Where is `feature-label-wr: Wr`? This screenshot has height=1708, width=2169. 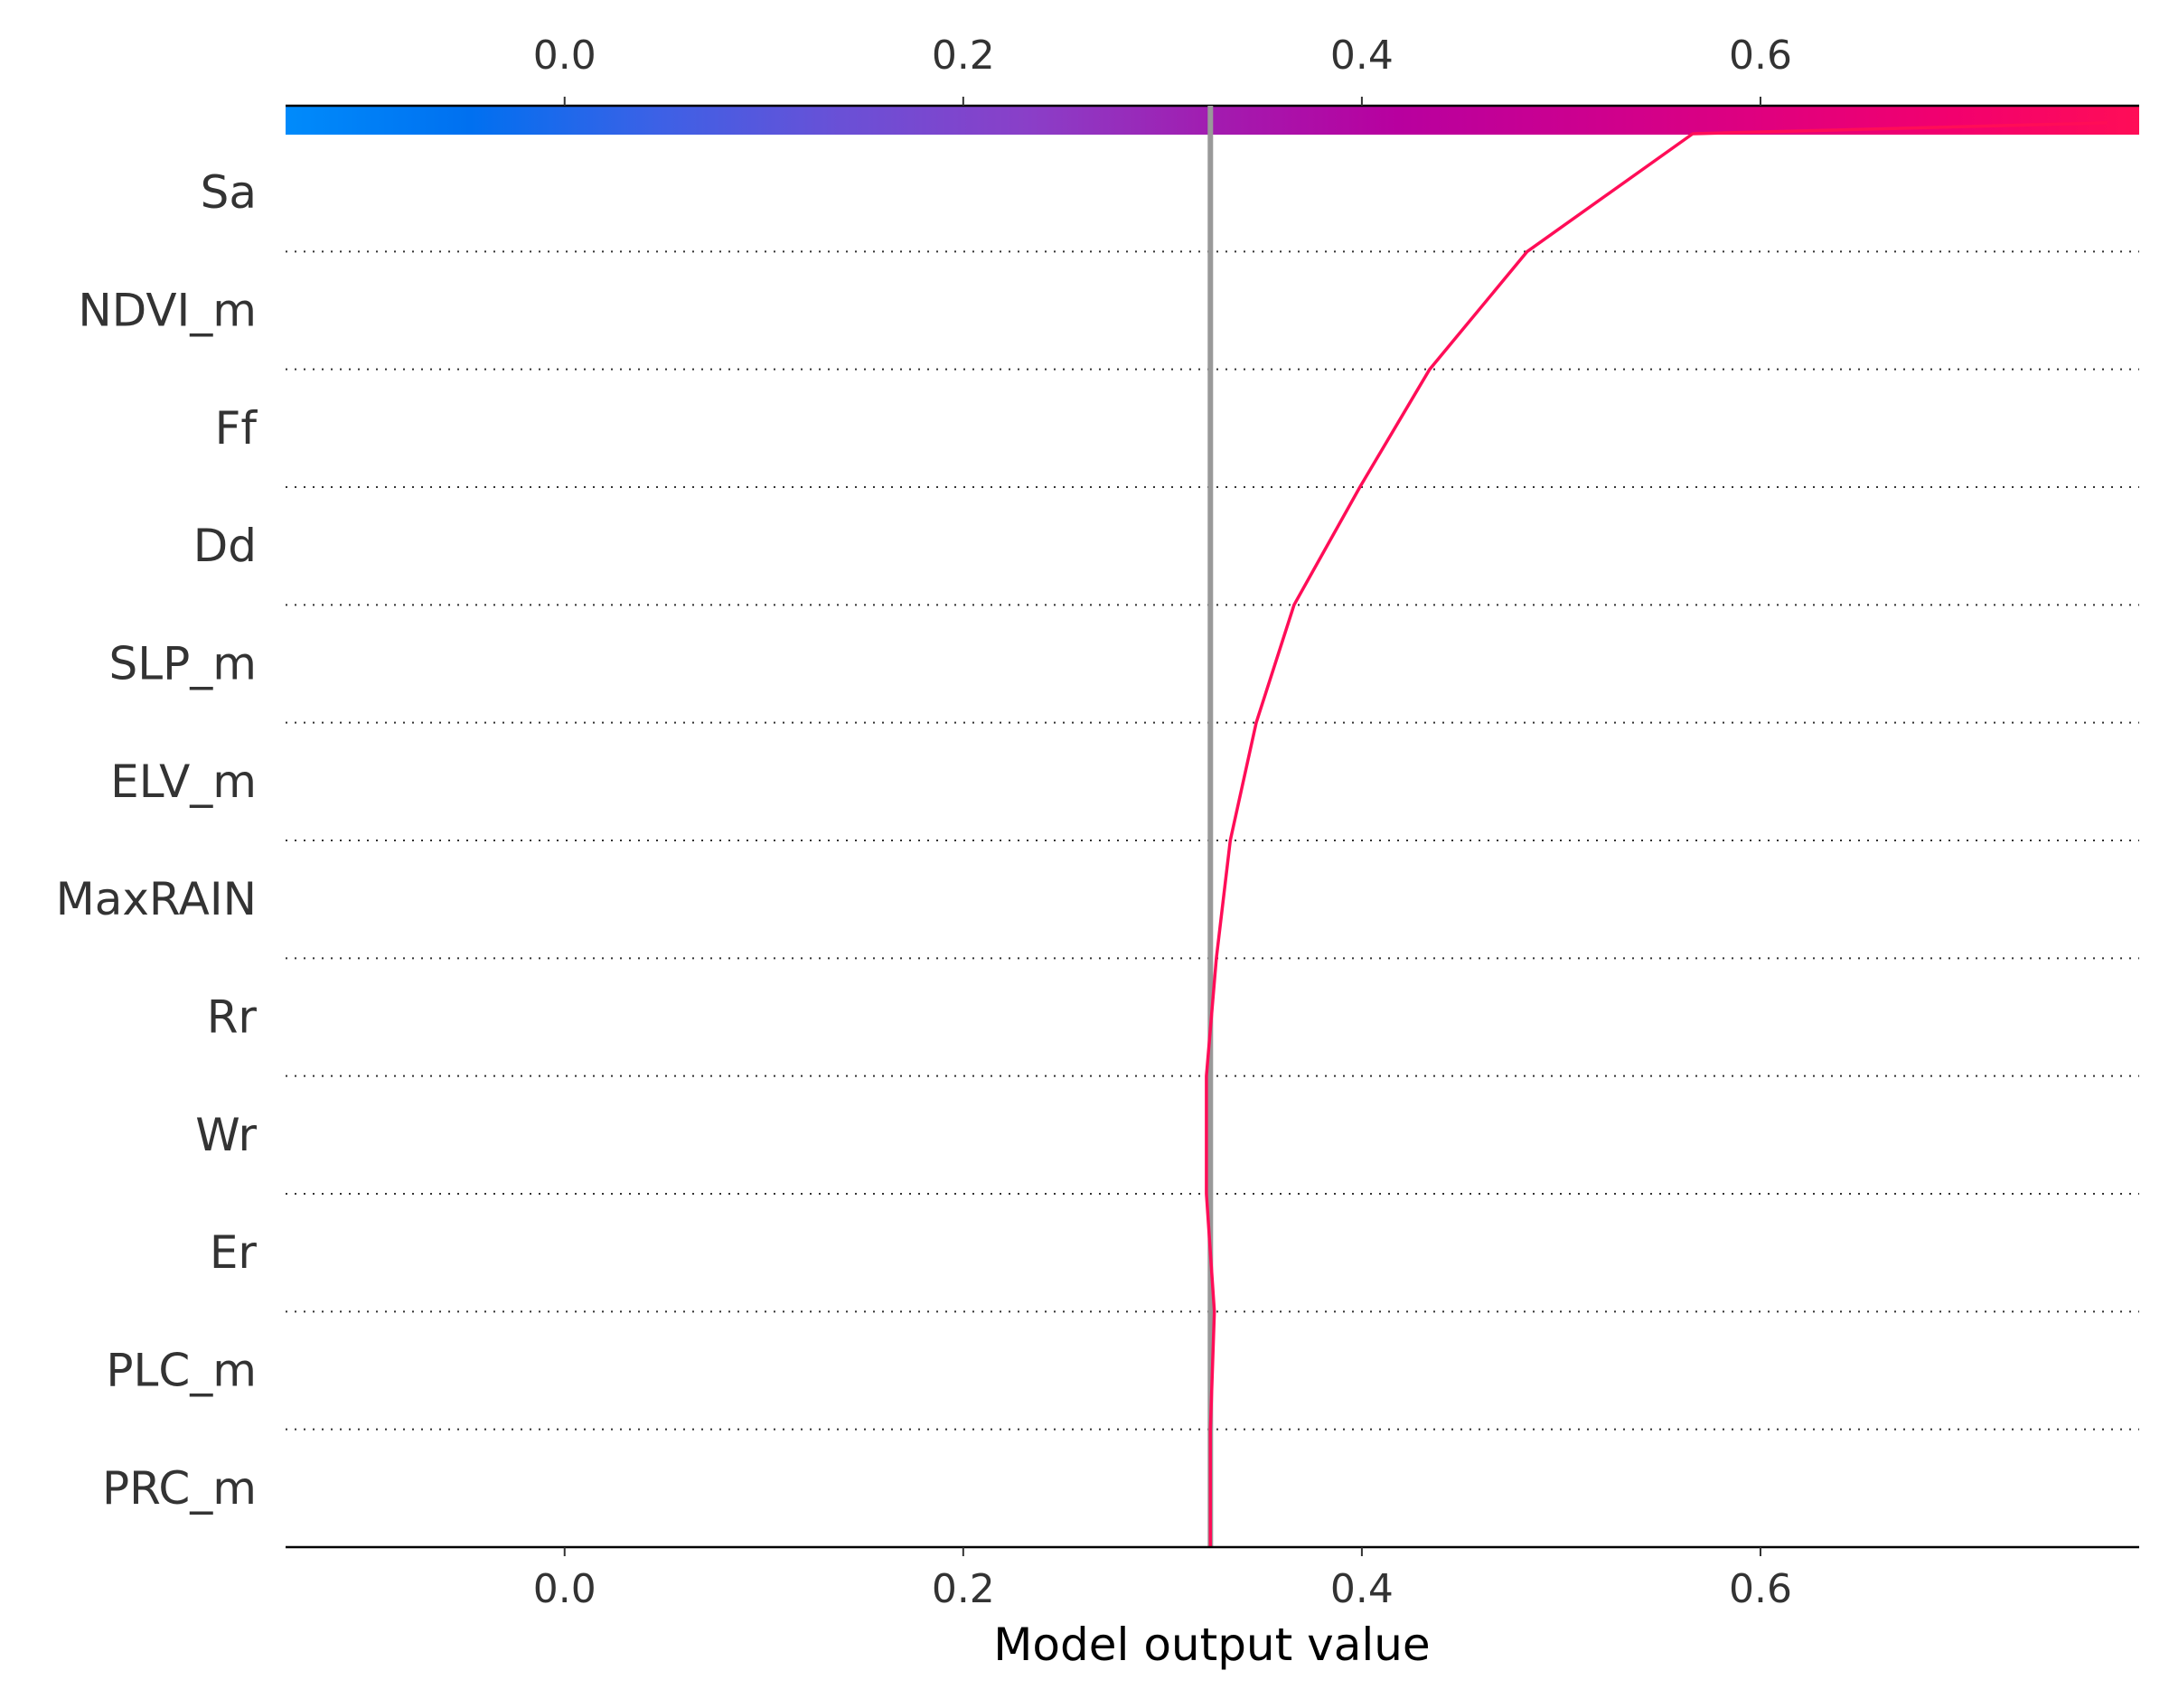
feature-label-wr: Wr is located at coordinates (226, 1135).